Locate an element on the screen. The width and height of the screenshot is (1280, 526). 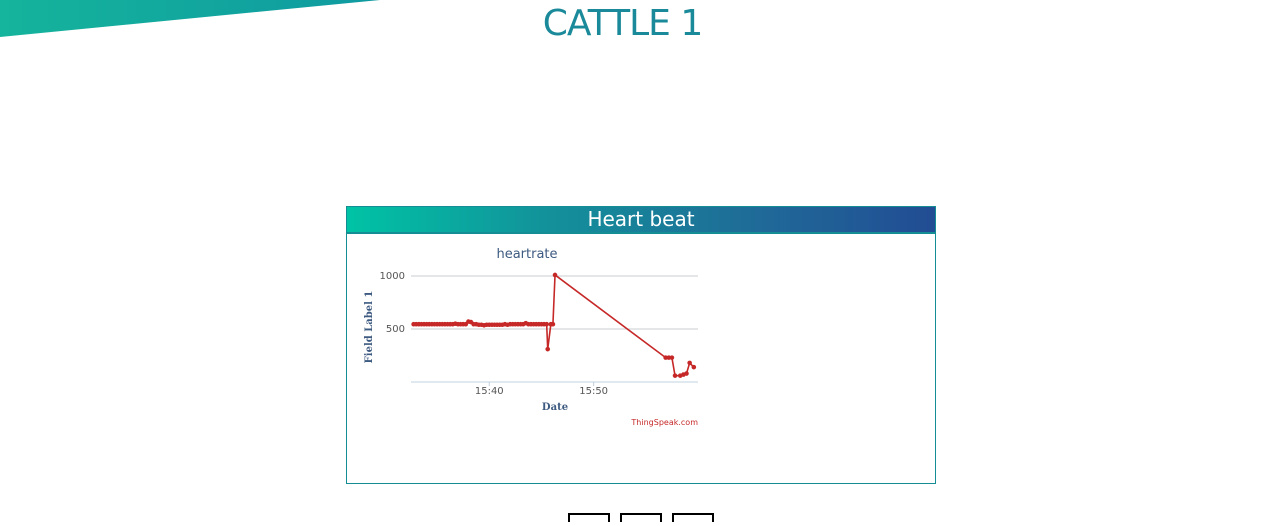
y-tick-label-1000: 1000 is located at coordinates (392, 276).